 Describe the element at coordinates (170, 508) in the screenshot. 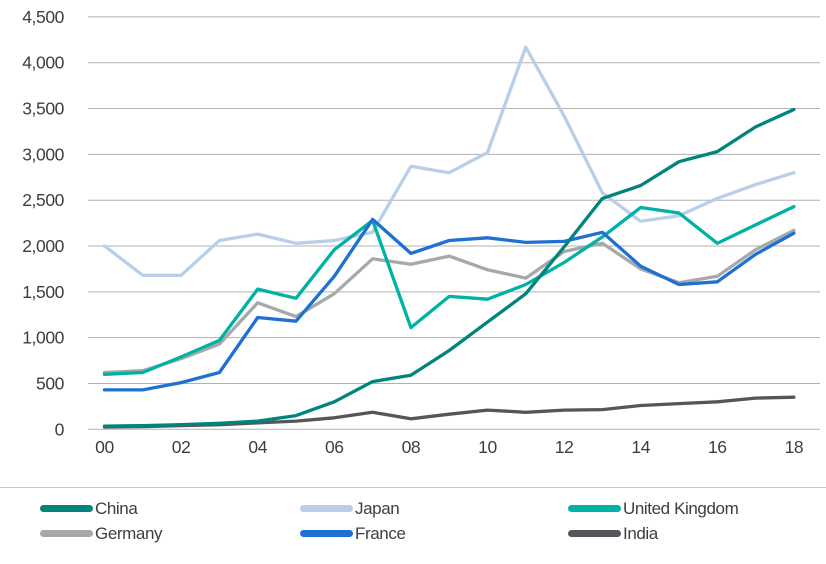

I see `legend-item-china: China` at that location.